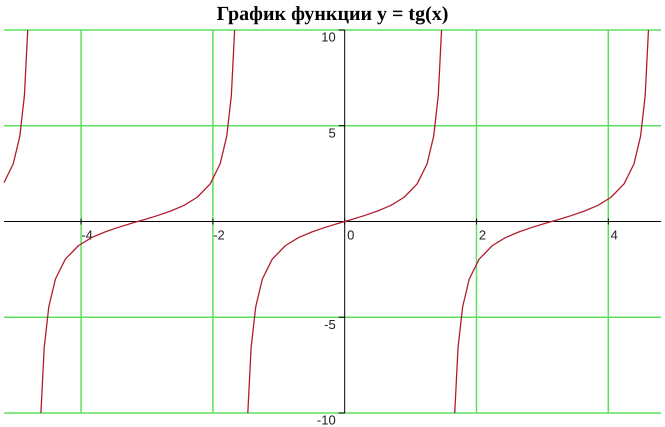 This screenshot has height=427, width=665. I want to click on x-tick-label: 4, so click(614, 235).